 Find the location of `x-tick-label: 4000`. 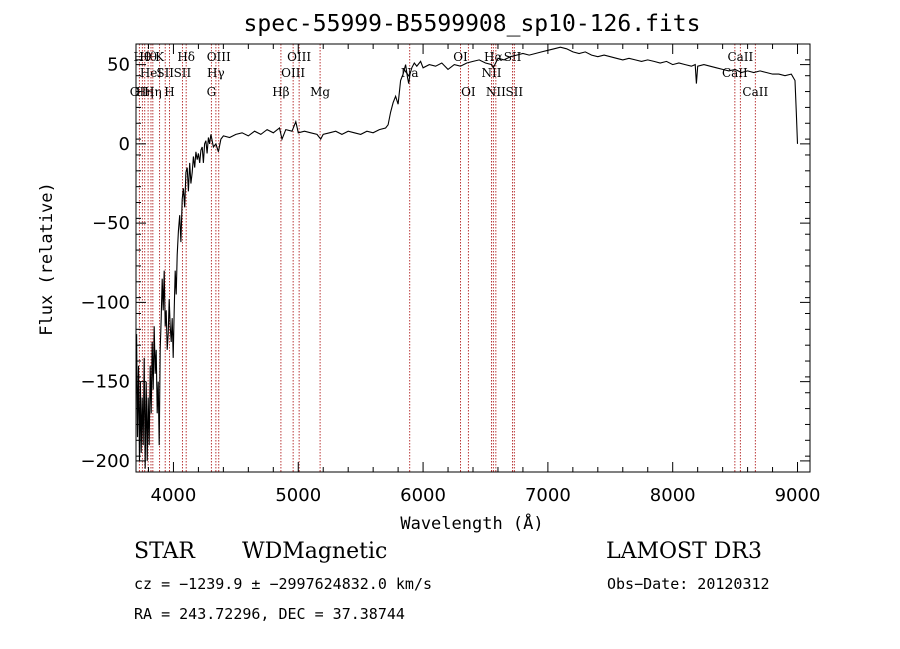

x-tick-label: 4000 is located at coordinates (174, 495).